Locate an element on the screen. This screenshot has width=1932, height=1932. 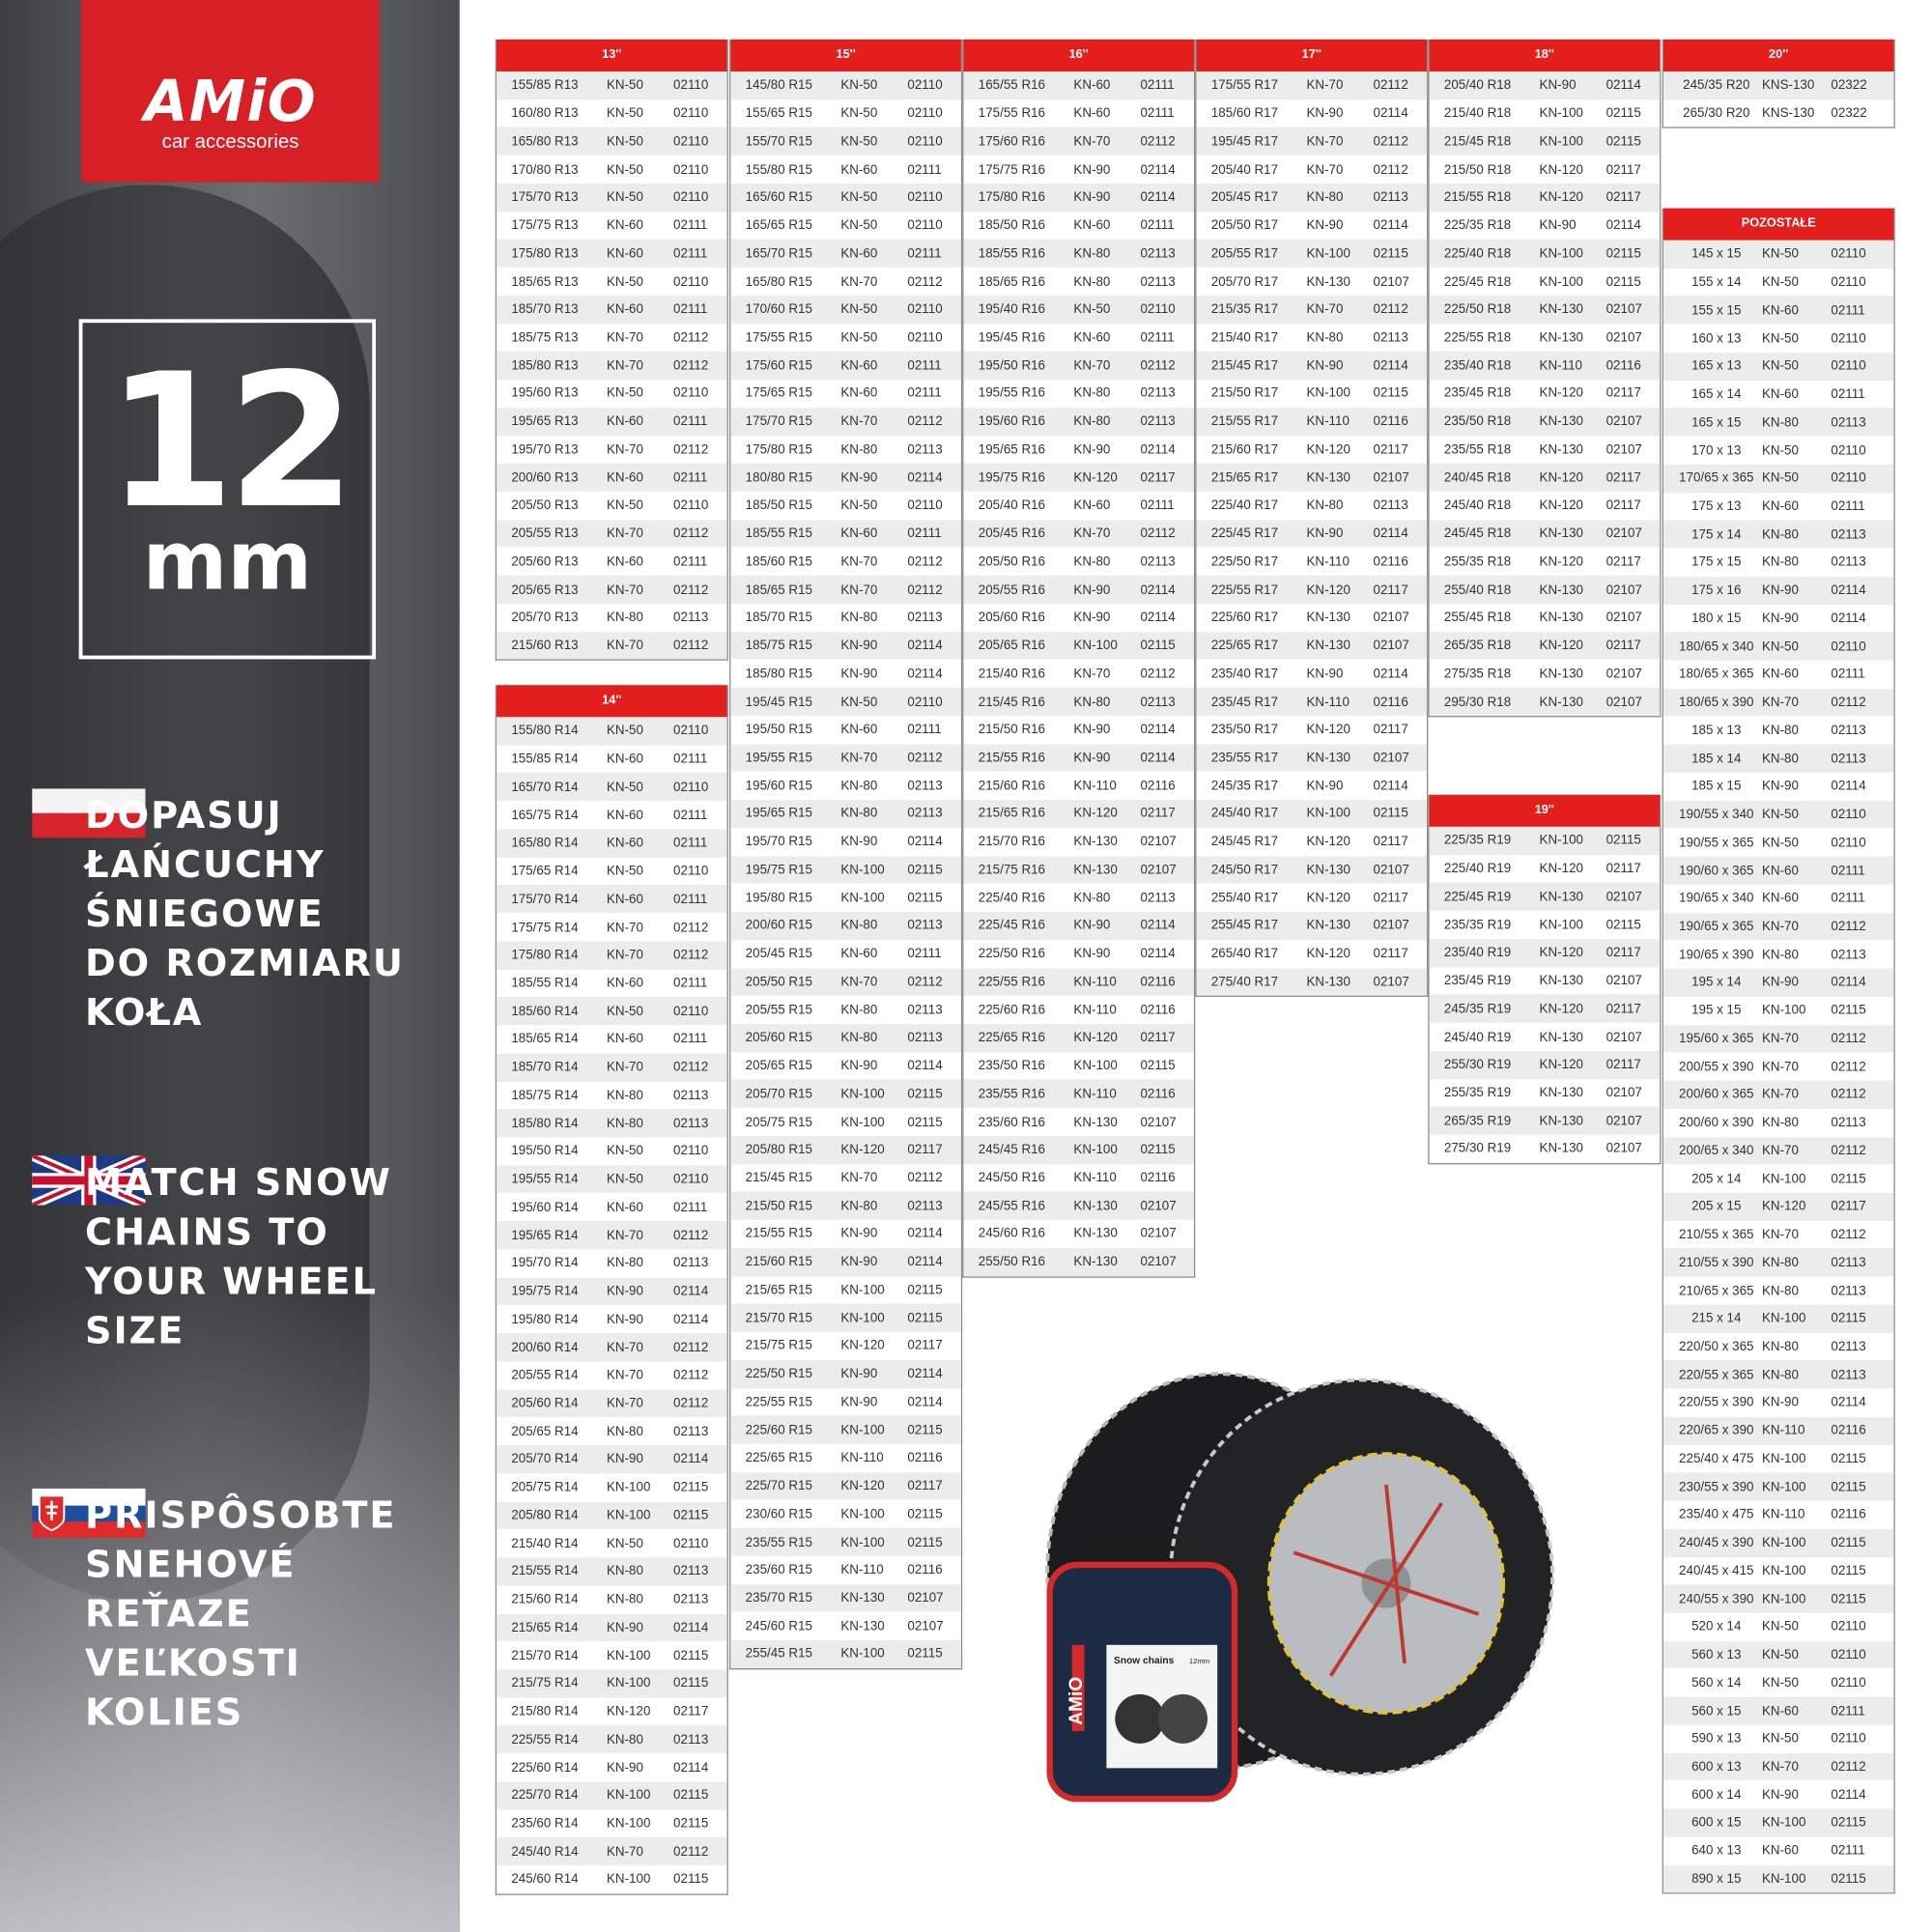
table-row: 215/50 R17 KN-100 02115 is located at coordinates (1312, 394).